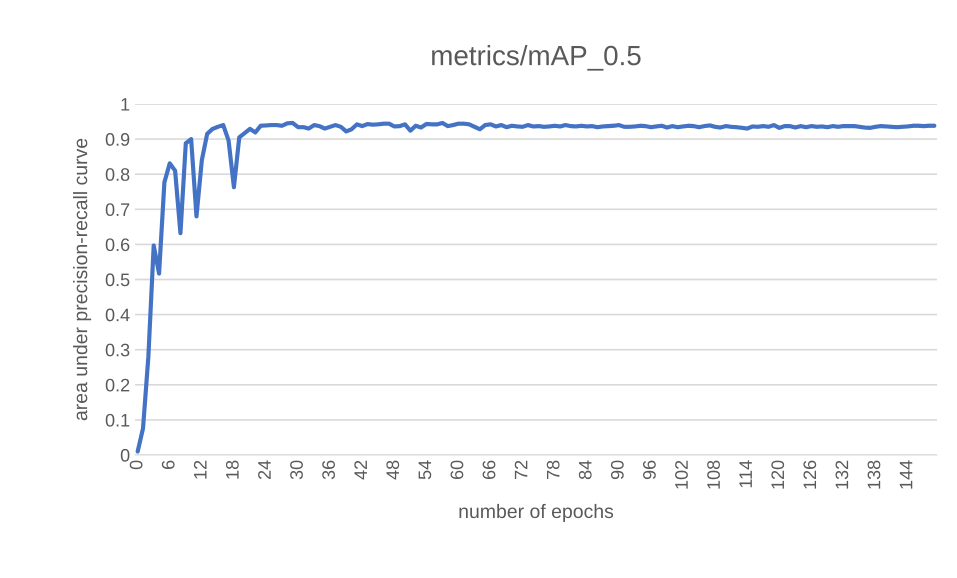 The height and width of the screenshot is (578, 957). What do you see at coordinates (232, 469) in the screenshot?
I see `x-tick-label: 18` at bounding box center [232, 469].